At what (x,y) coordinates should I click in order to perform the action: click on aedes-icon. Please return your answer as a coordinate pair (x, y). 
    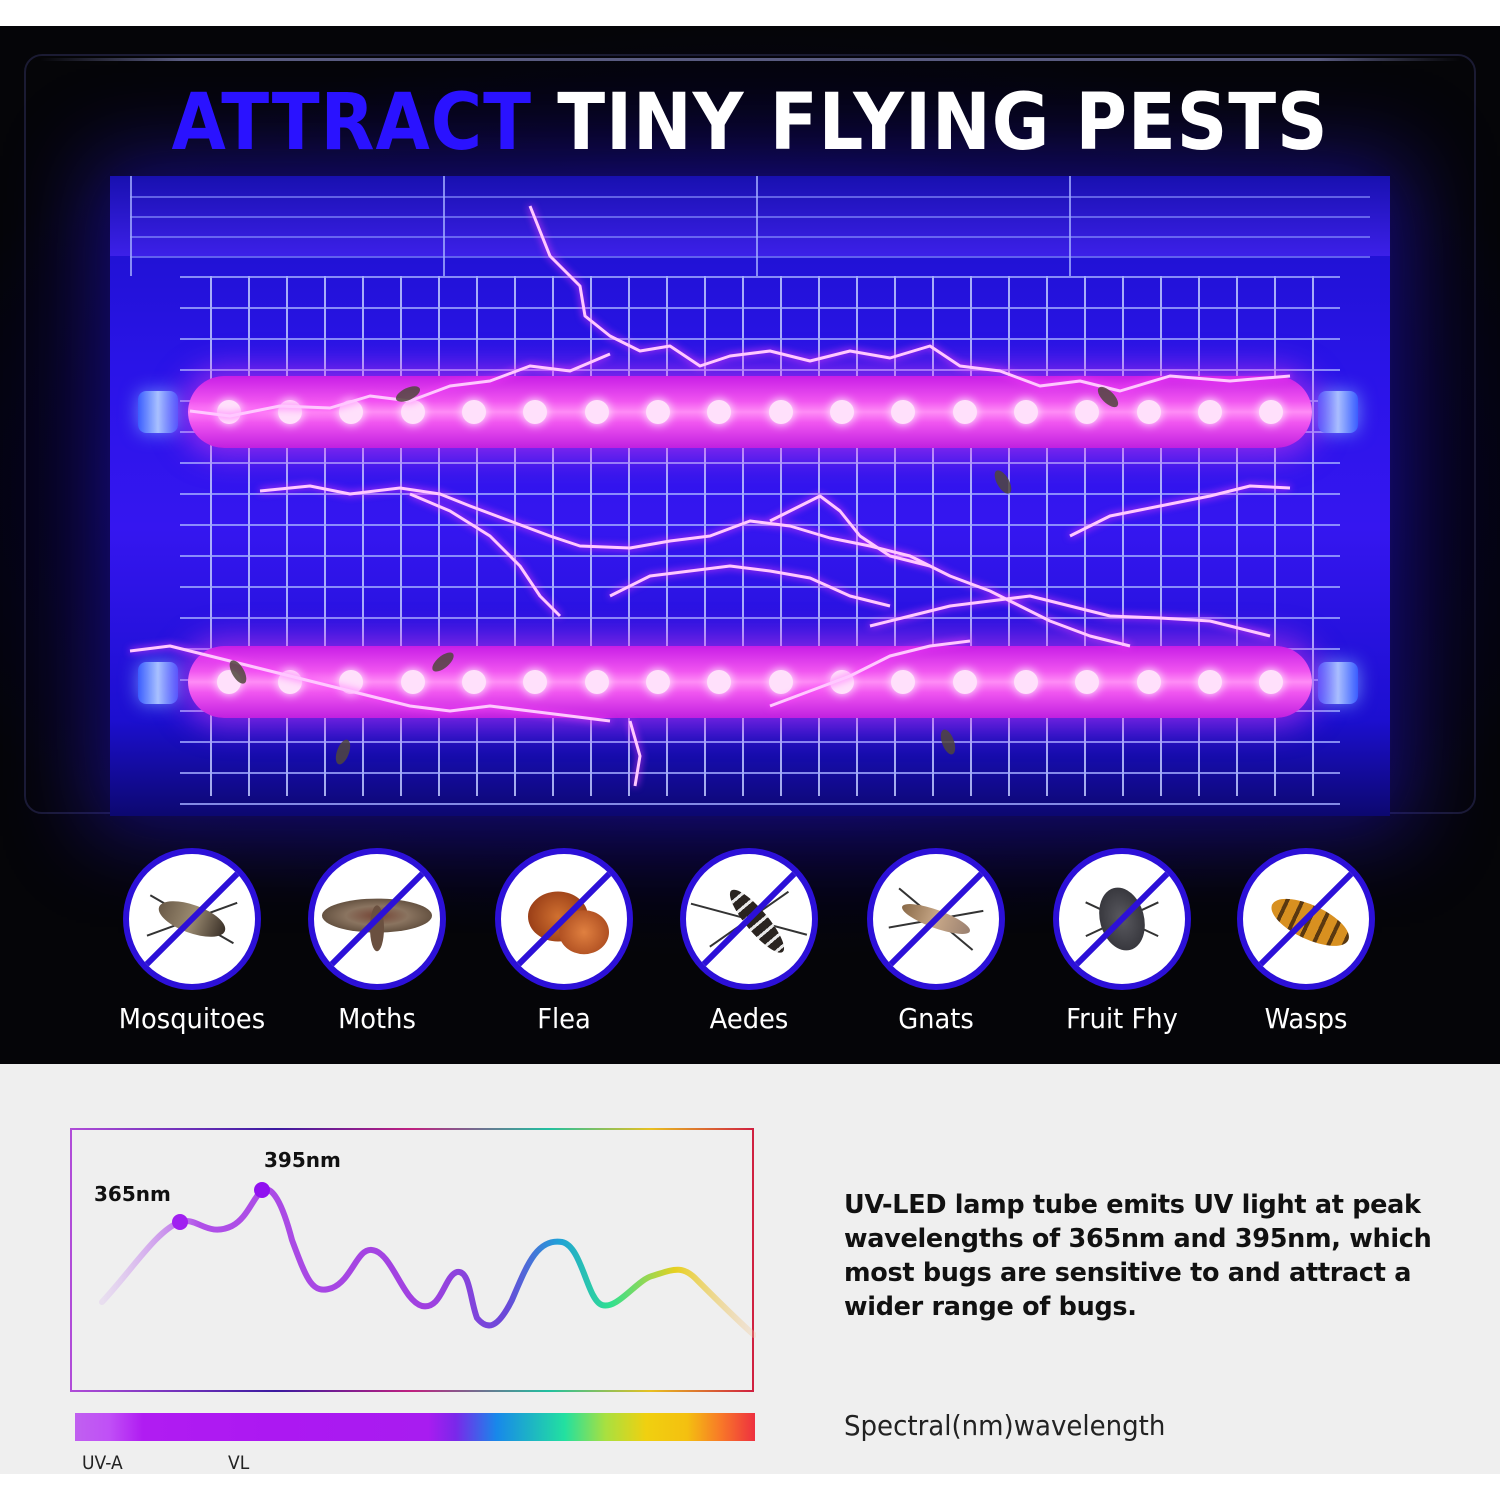
    Looking at the image, I should click on (749, 919).